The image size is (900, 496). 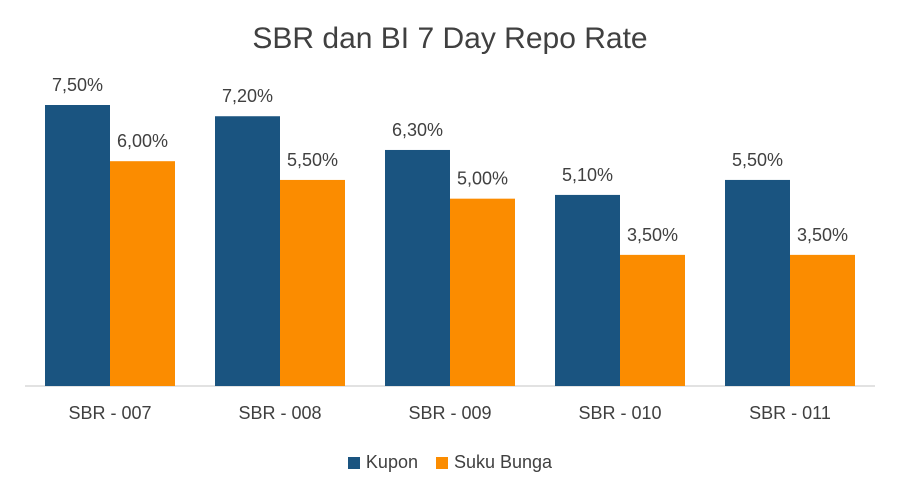 What do you see at coordinates (482, 179) in the screenshot?
I see `data-label-suku-bunga-3: 5,00%` at bounding box center [482, 179].